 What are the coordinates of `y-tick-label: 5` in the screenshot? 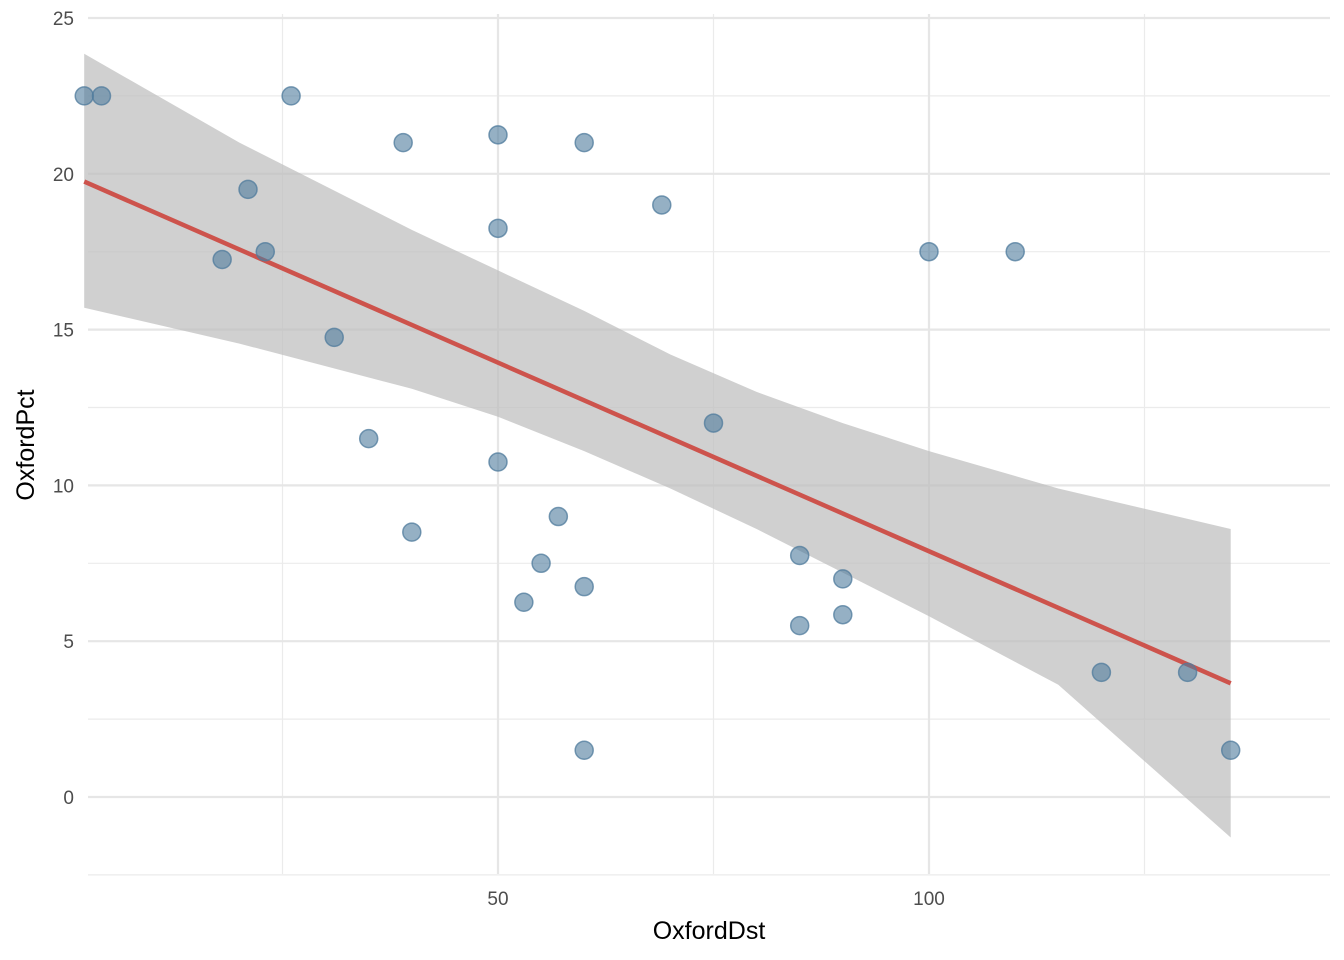 It's located at (68, 642).